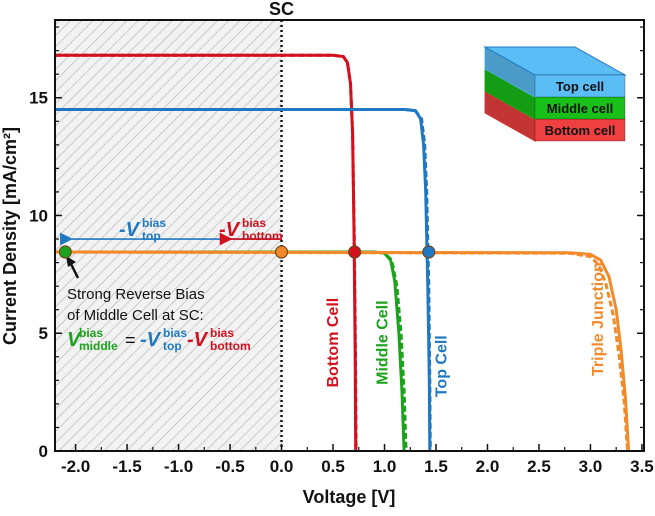 The image size is (655, 516). I want to click on note-line-2: of Middle Cell at SC:, so click(135, 315).